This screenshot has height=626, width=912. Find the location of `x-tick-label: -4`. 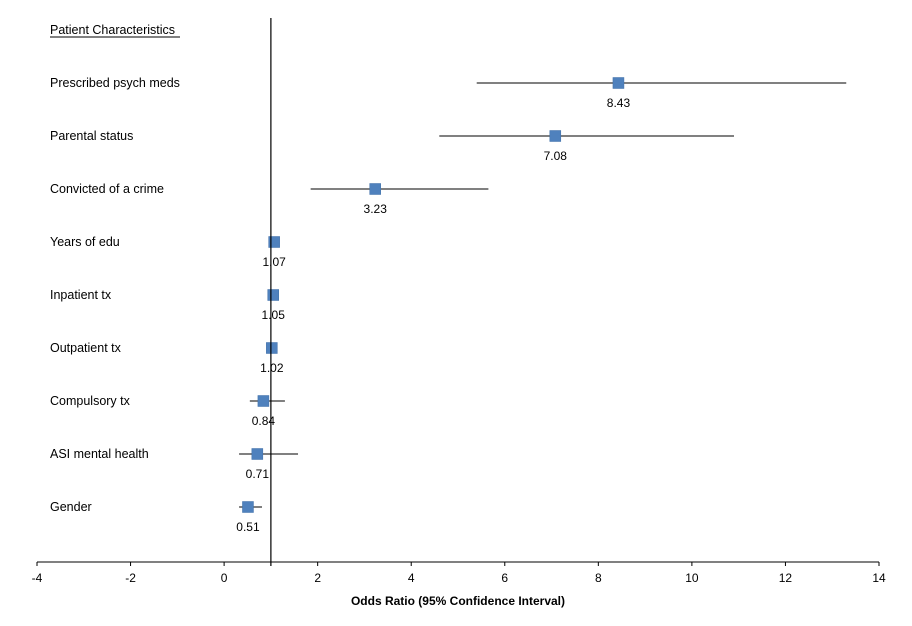

x-tick-label: -4 is located at coordinates (37, 578).